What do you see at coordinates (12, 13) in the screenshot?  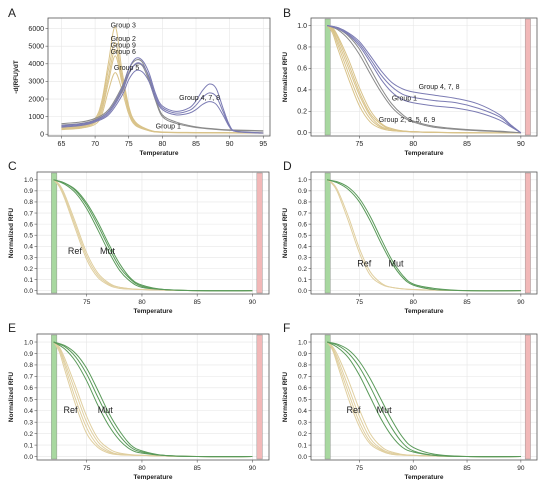 I see `panel-label: A` at bounding box center [12, 13].